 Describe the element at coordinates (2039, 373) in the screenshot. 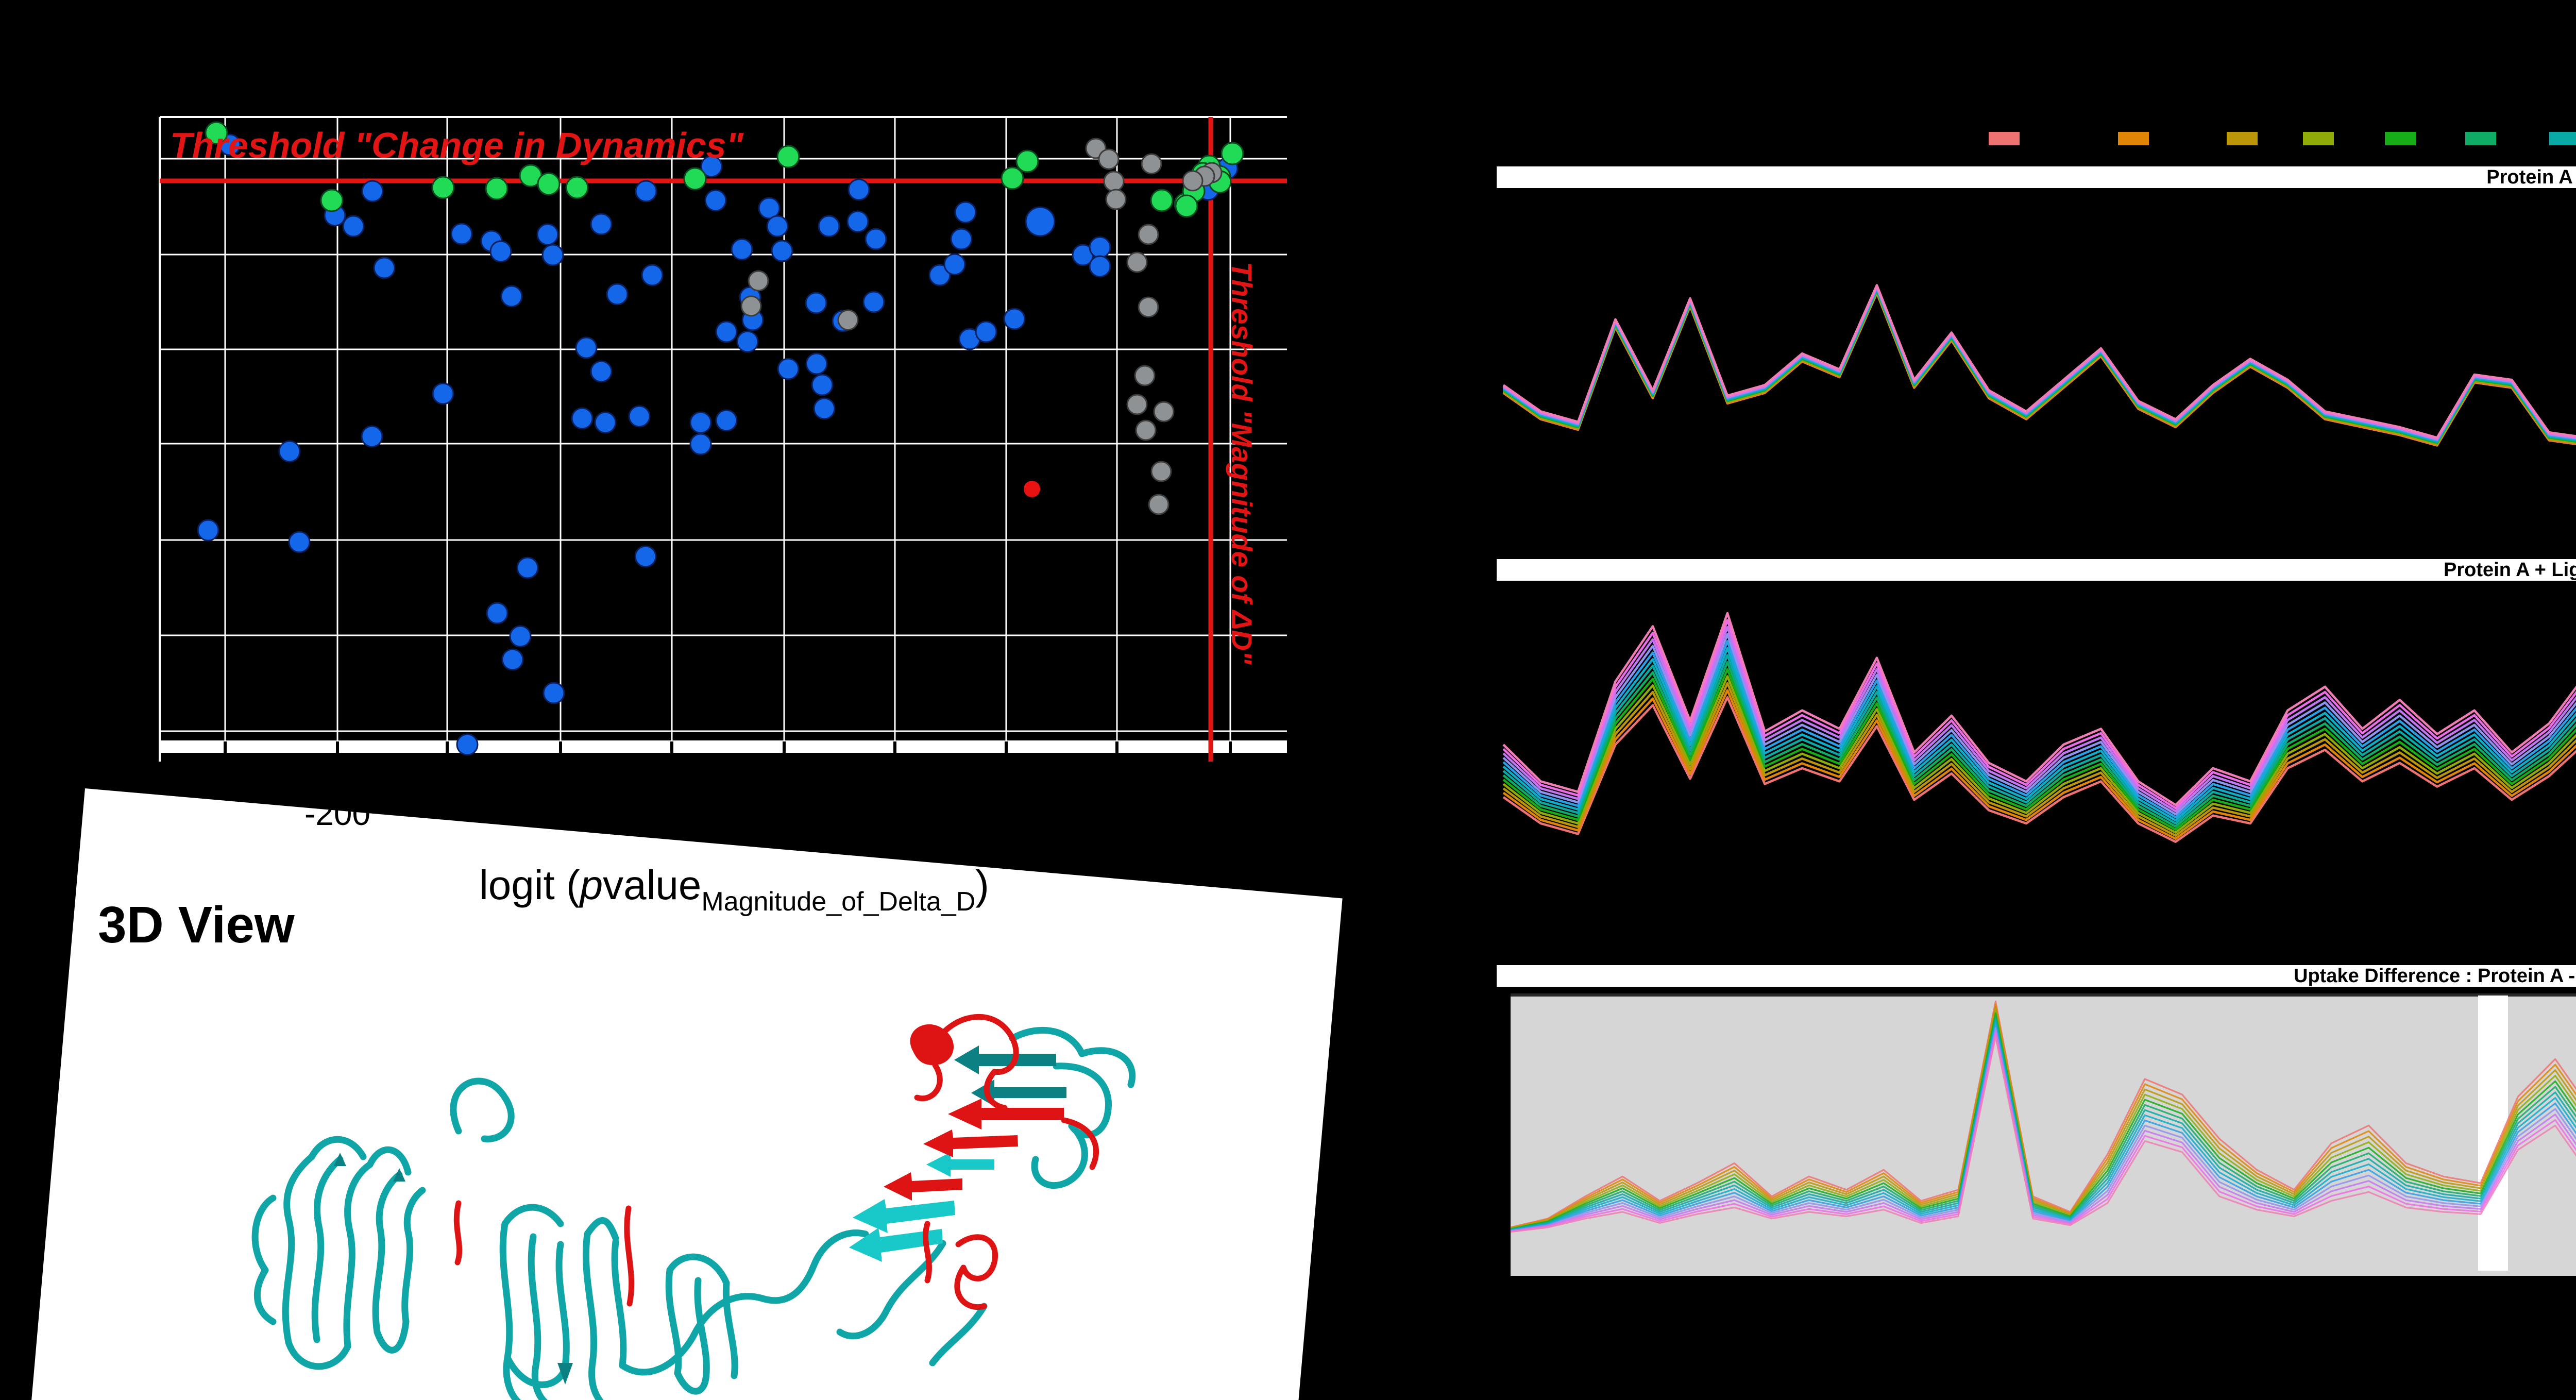

I see `uptake-chart-protein-a` at that location.